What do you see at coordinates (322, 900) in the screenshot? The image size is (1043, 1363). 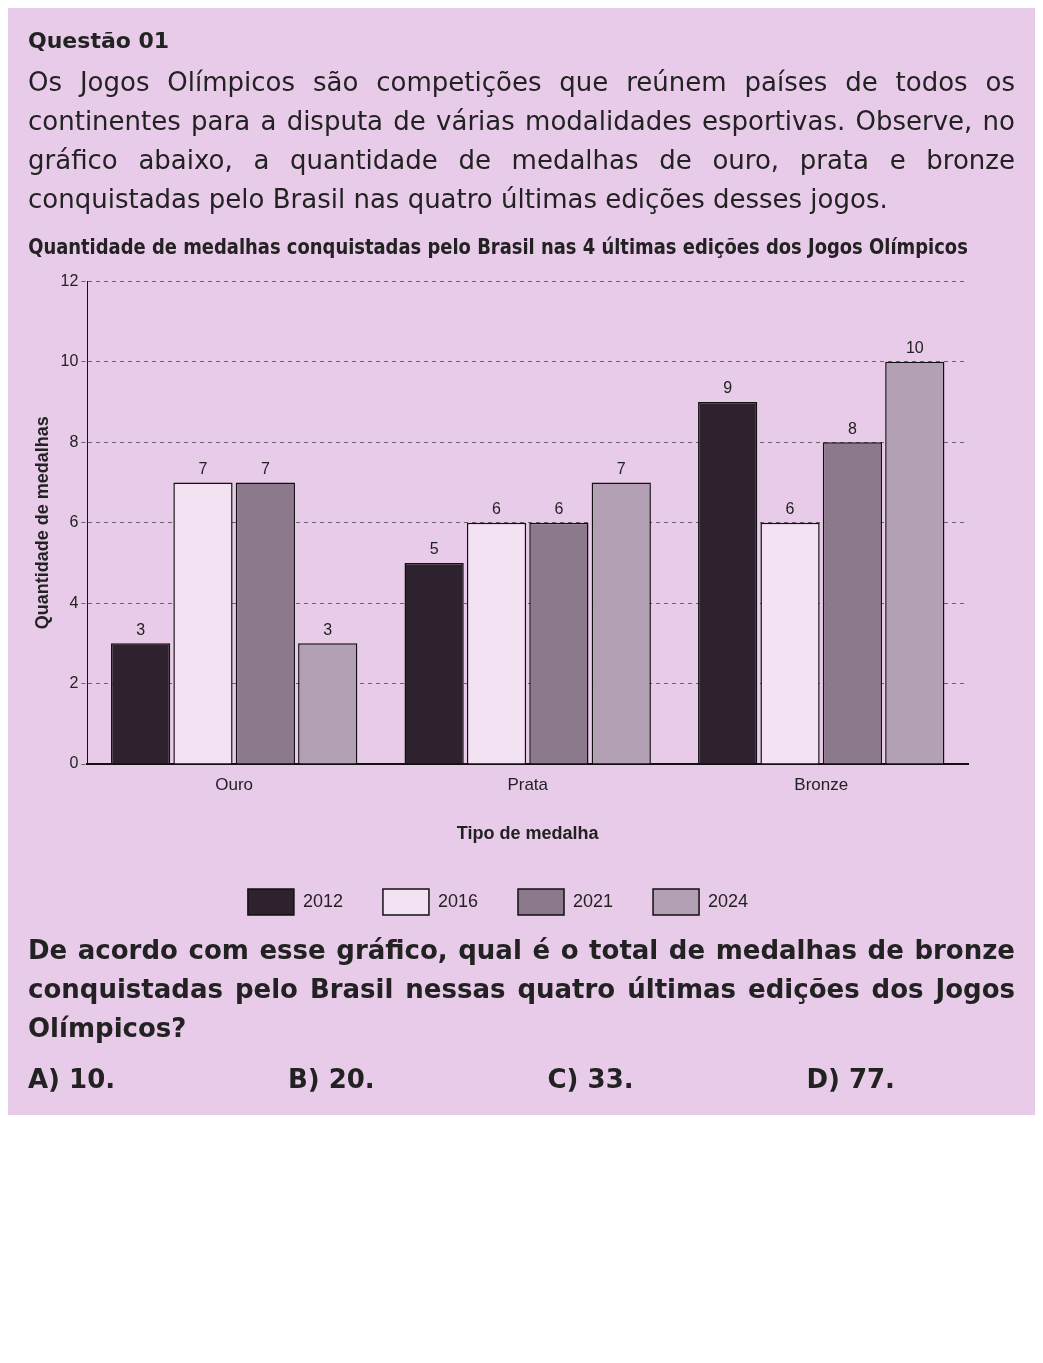 I see `legend-label: 2012` at bounding box center [322, 900].